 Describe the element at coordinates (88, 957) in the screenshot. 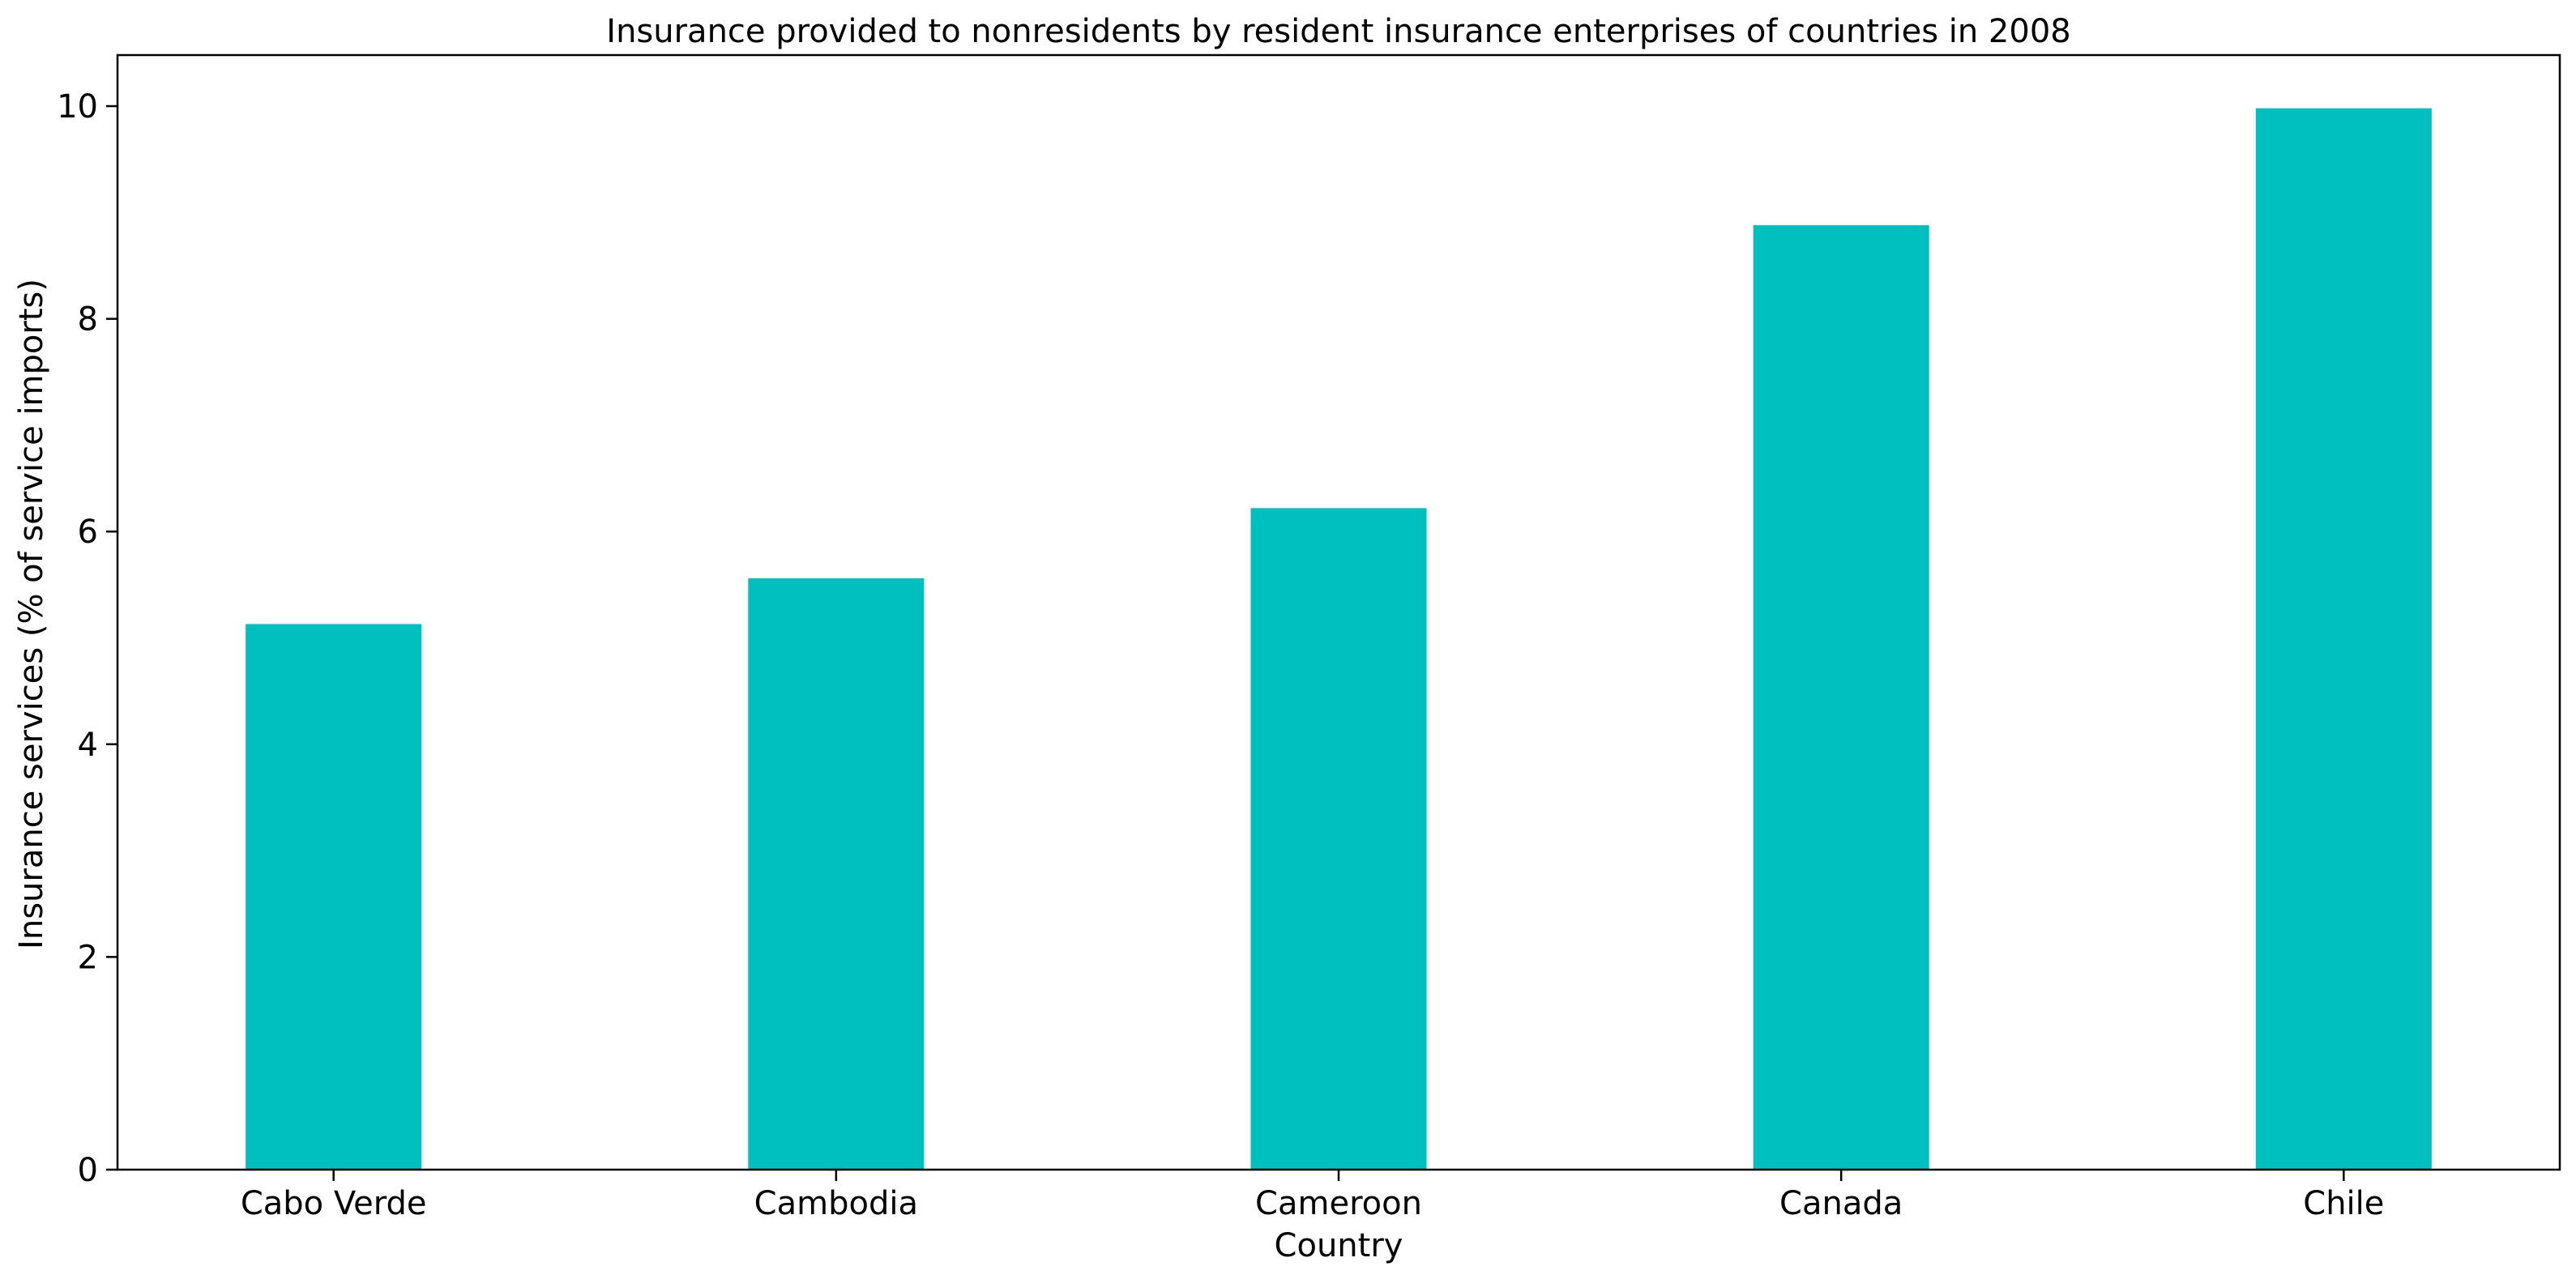

I see `y-tick-label: 2` at that location.